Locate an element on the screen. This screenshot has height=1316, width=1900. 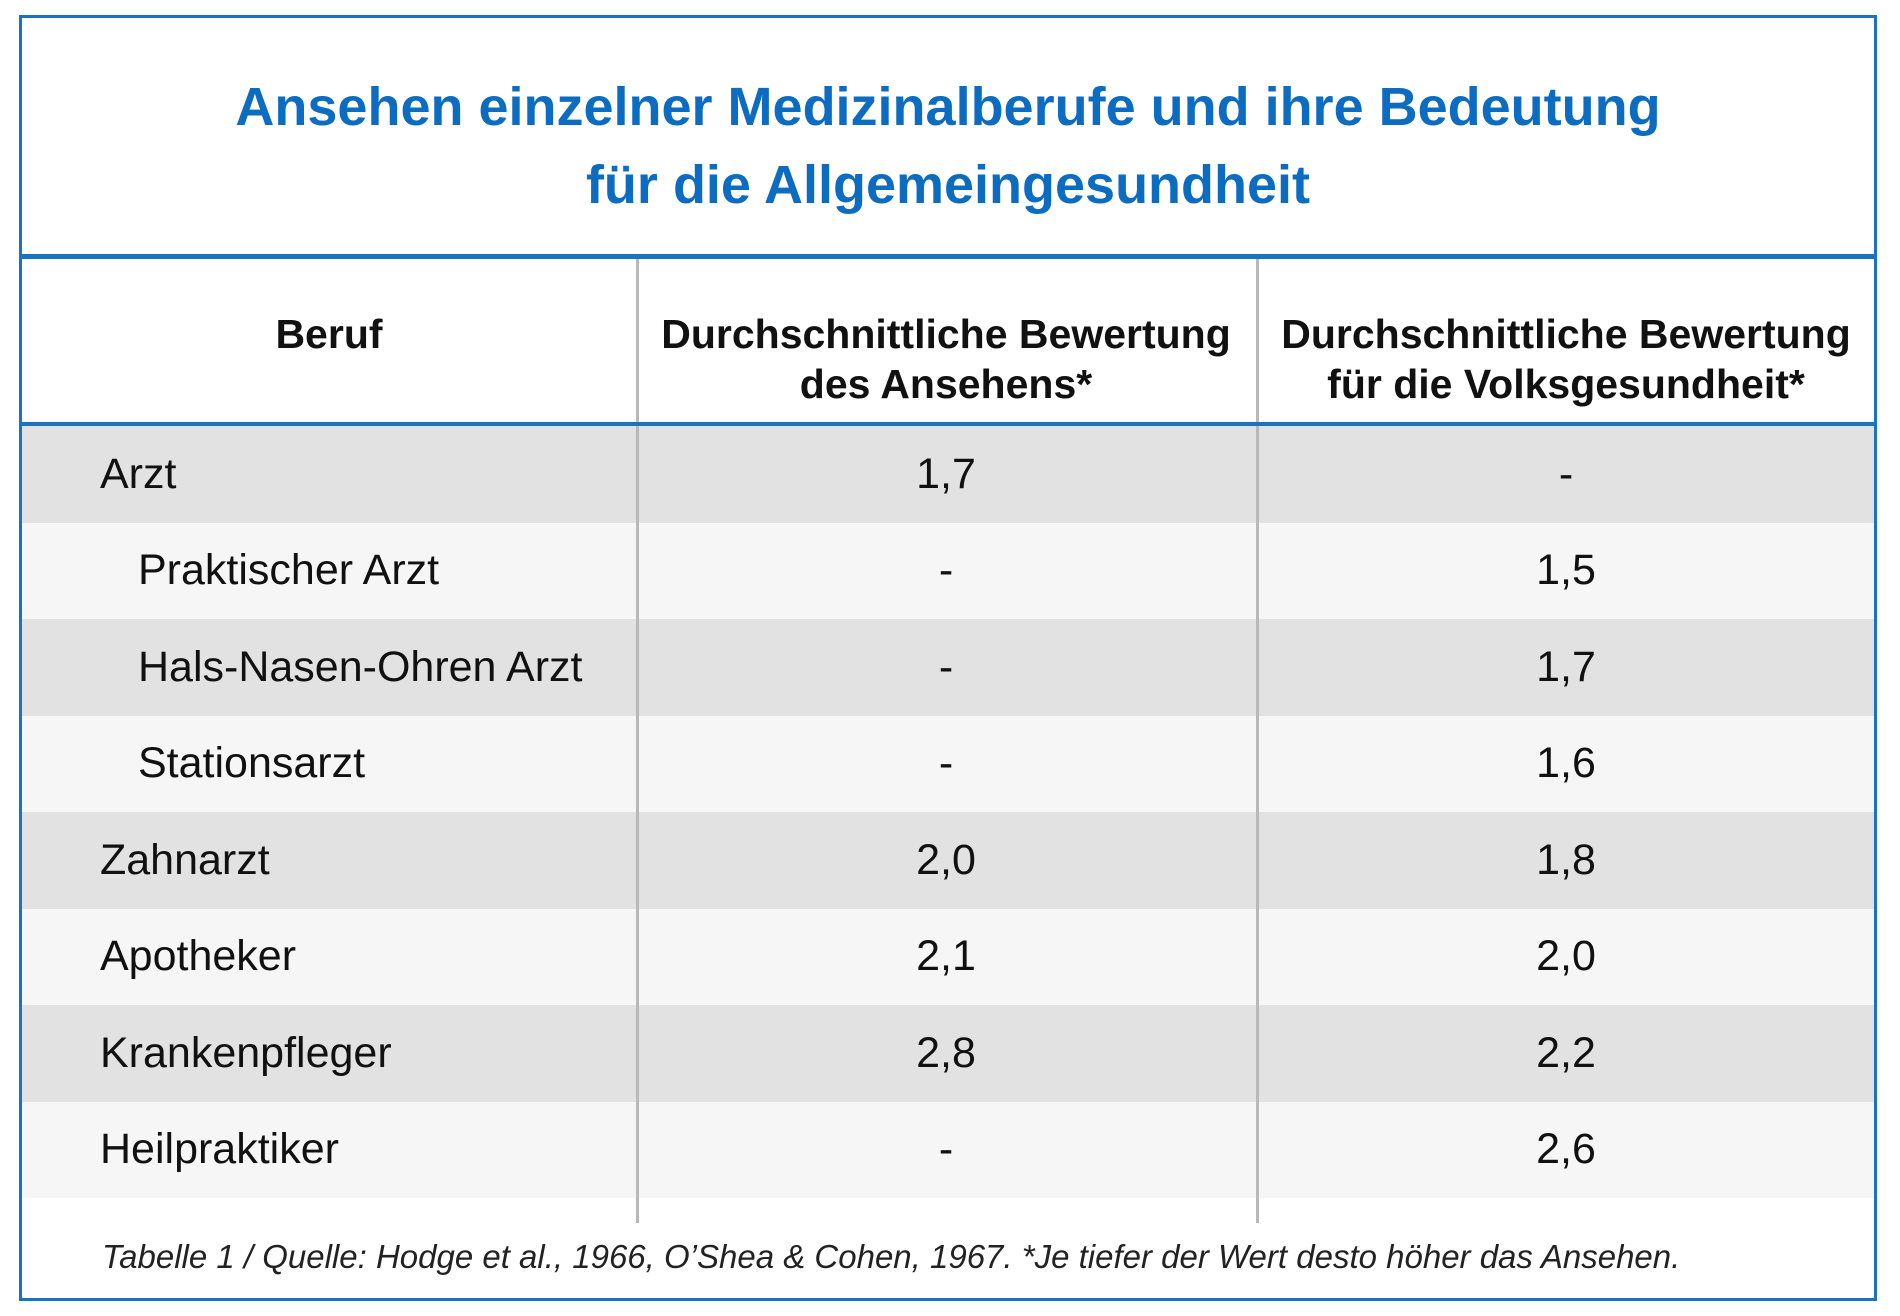
header-volksgesundheit-line-2: für die Volksgesundheit* is located at coordinates (1566, 384).